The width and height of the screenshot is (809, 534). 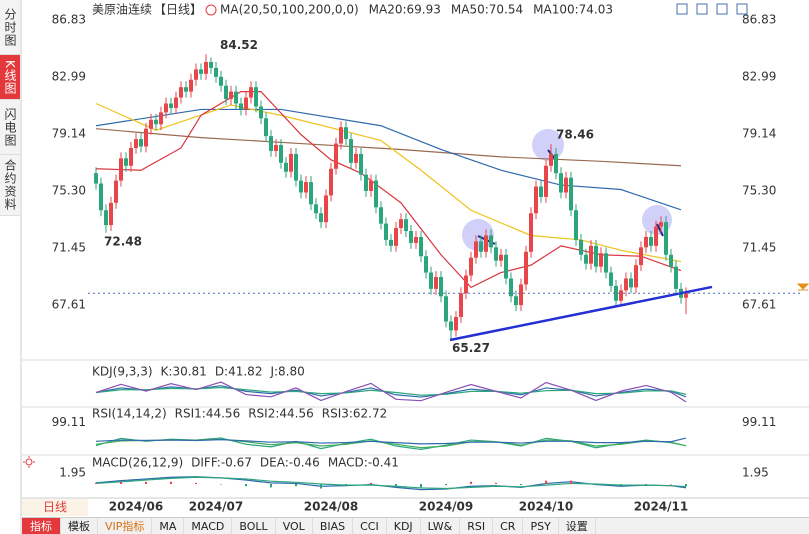 I want to click on extreme-label: 84.52, so click(x=239, y=45).